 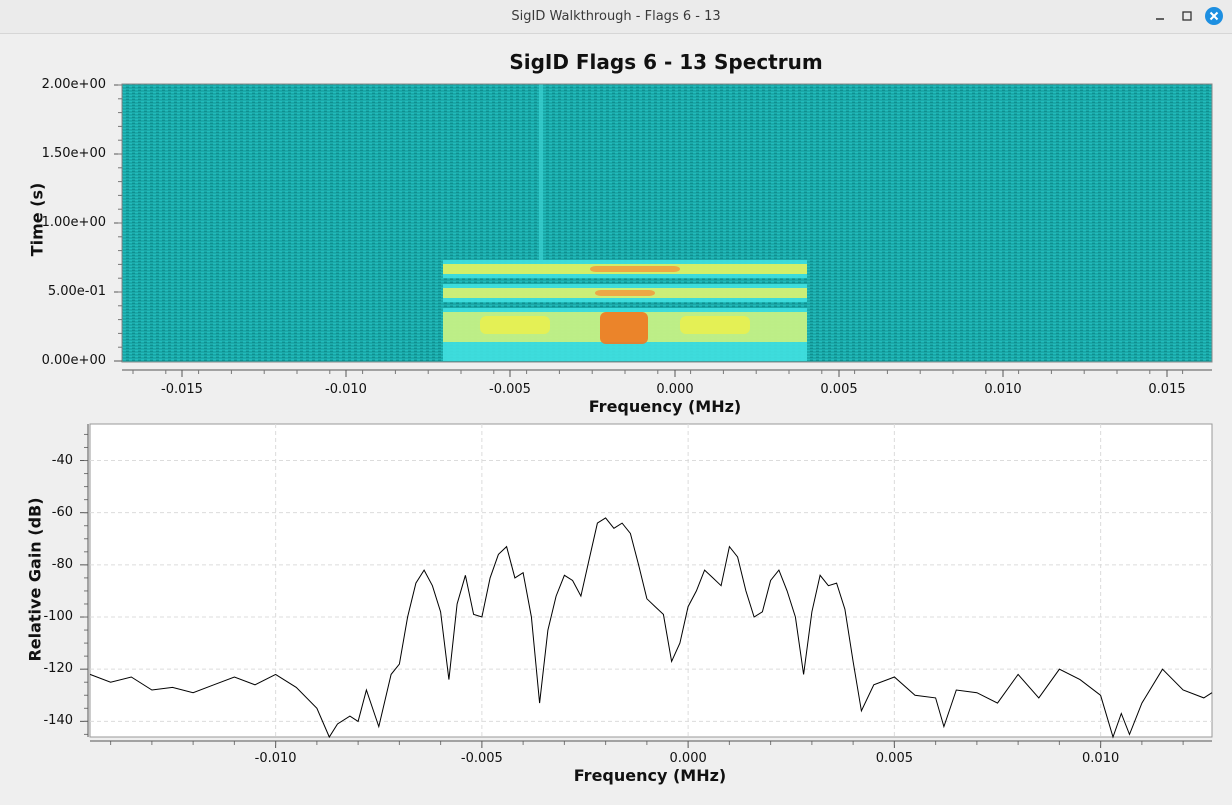 I want to click on close-icon, so click(x=1214, y=16).